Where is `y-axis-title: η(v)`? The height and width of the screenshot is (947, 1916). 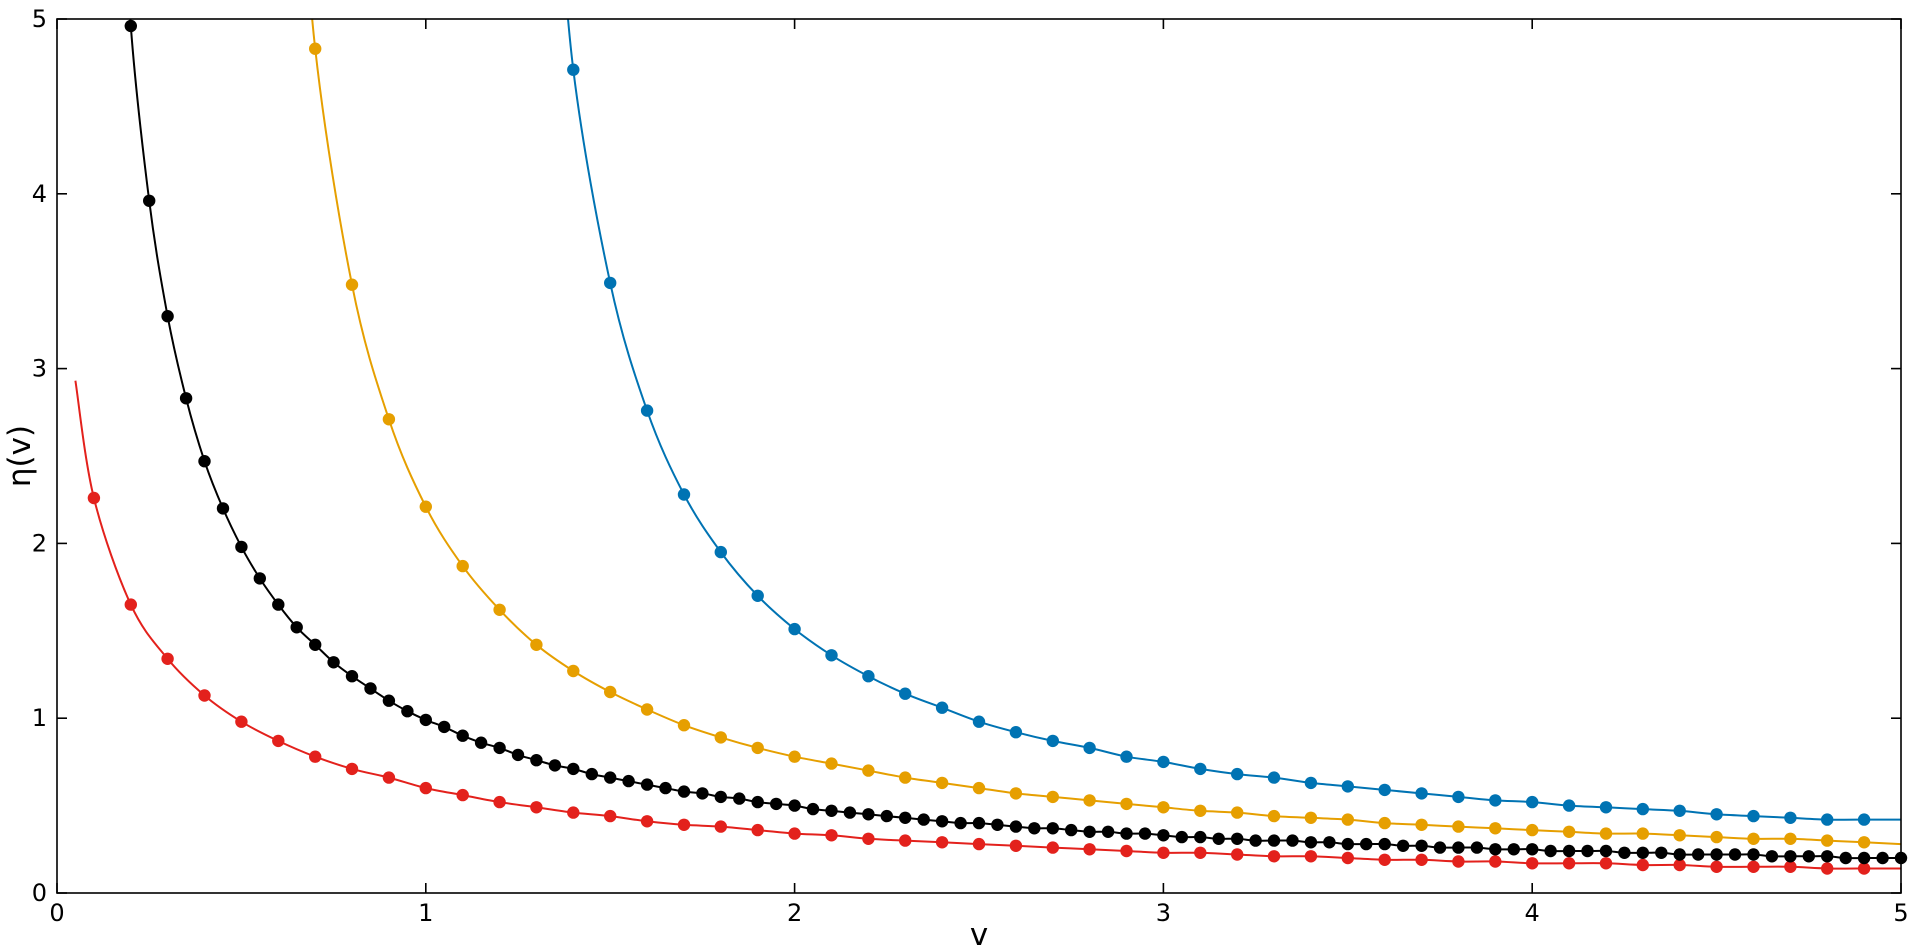 y-axis-title: η(v) is located at coordinates (20, 456).